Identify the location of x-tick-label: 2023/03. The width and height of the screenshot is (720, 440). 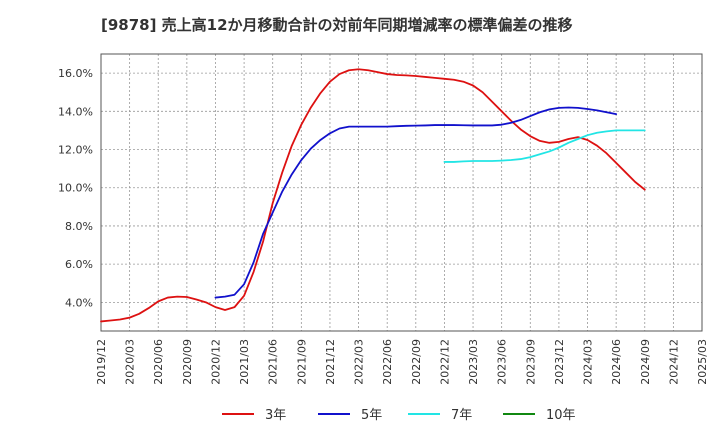
(473, 362).